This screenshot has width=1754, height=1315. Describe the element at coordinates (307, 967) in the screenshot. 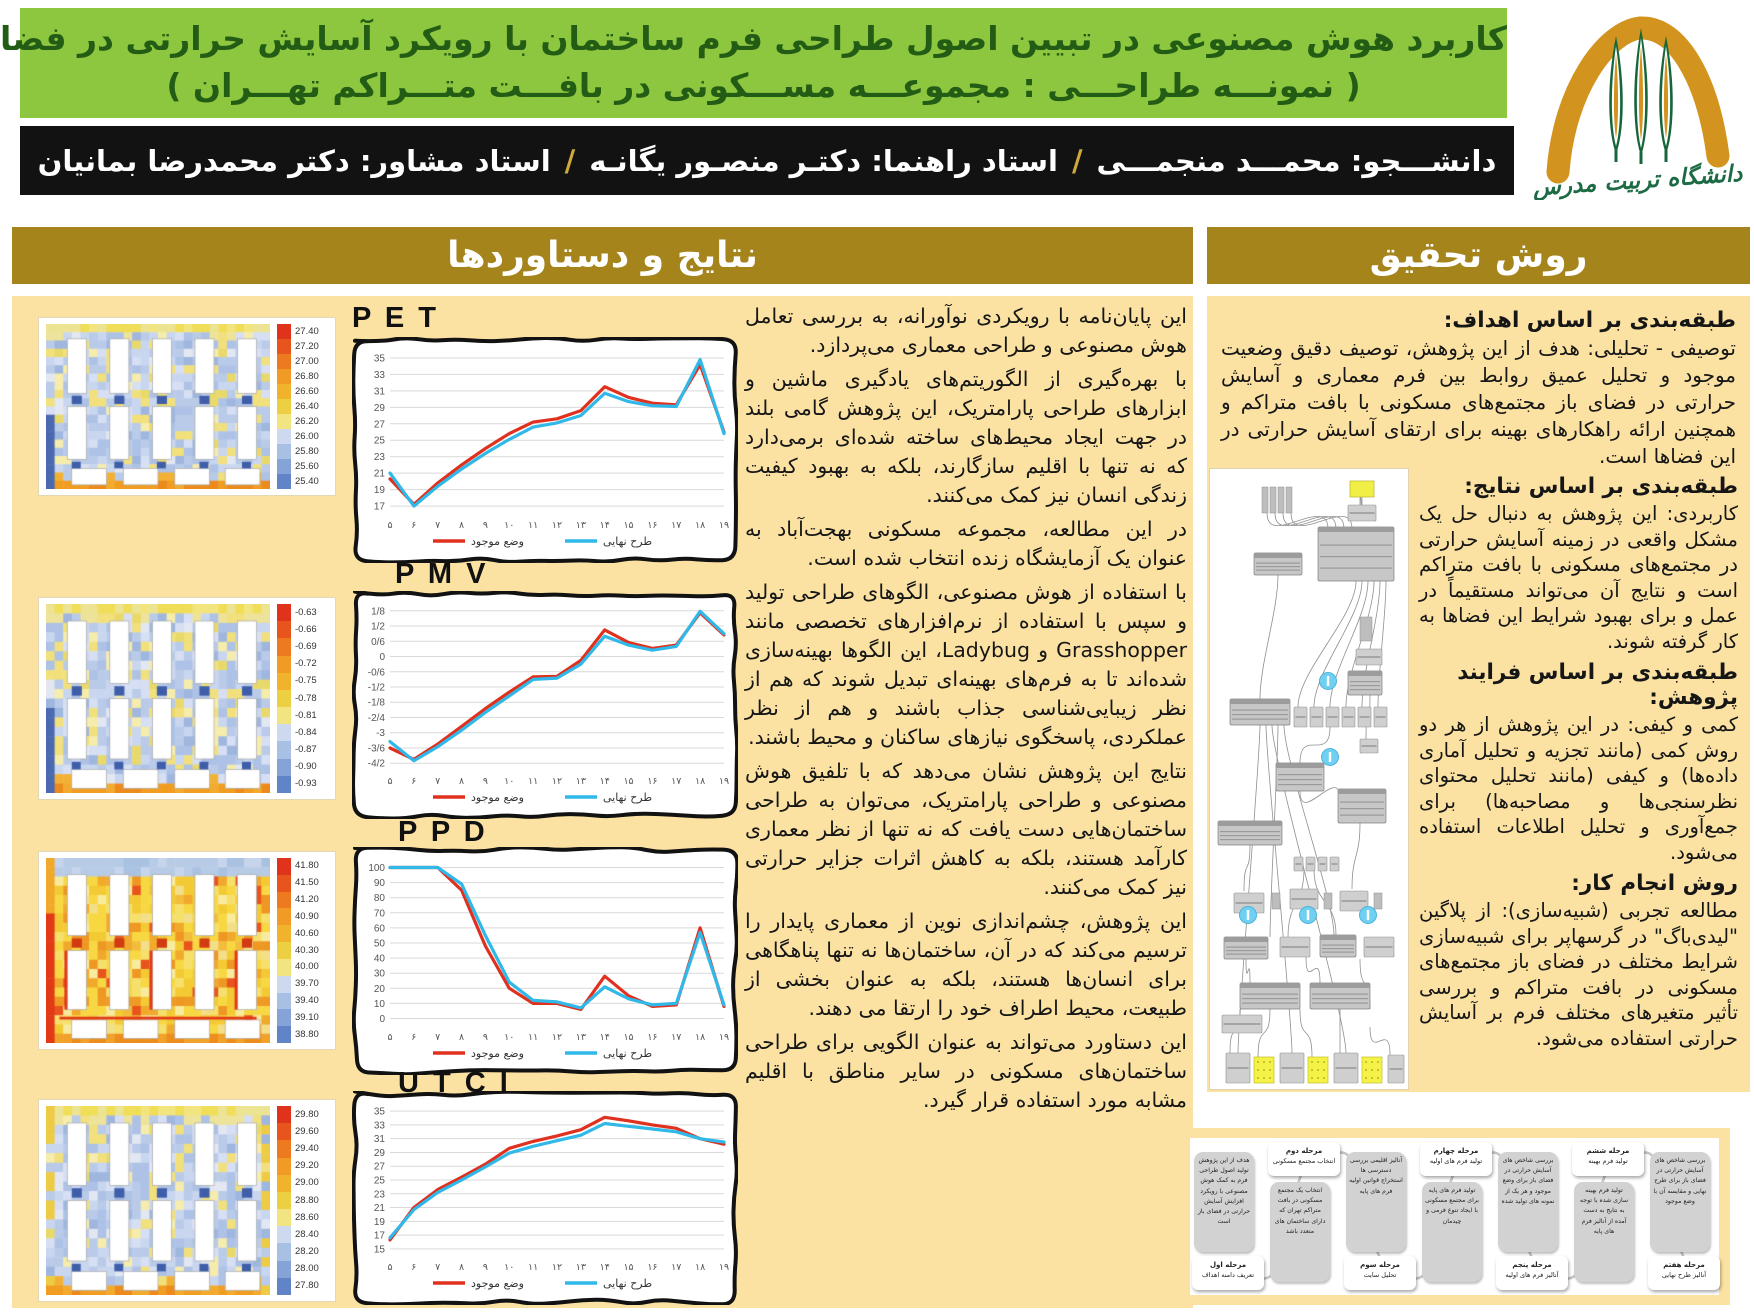

I see `colorbar-tick: 40.00` at that location.